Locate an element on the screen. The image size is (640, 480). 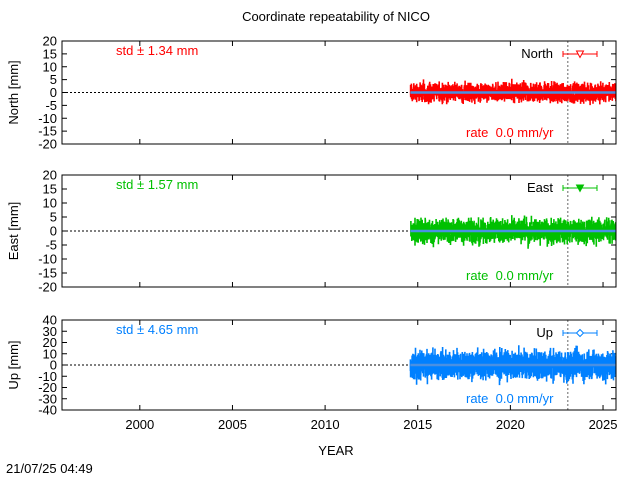
observations-up is located at coordinates (512, 365).